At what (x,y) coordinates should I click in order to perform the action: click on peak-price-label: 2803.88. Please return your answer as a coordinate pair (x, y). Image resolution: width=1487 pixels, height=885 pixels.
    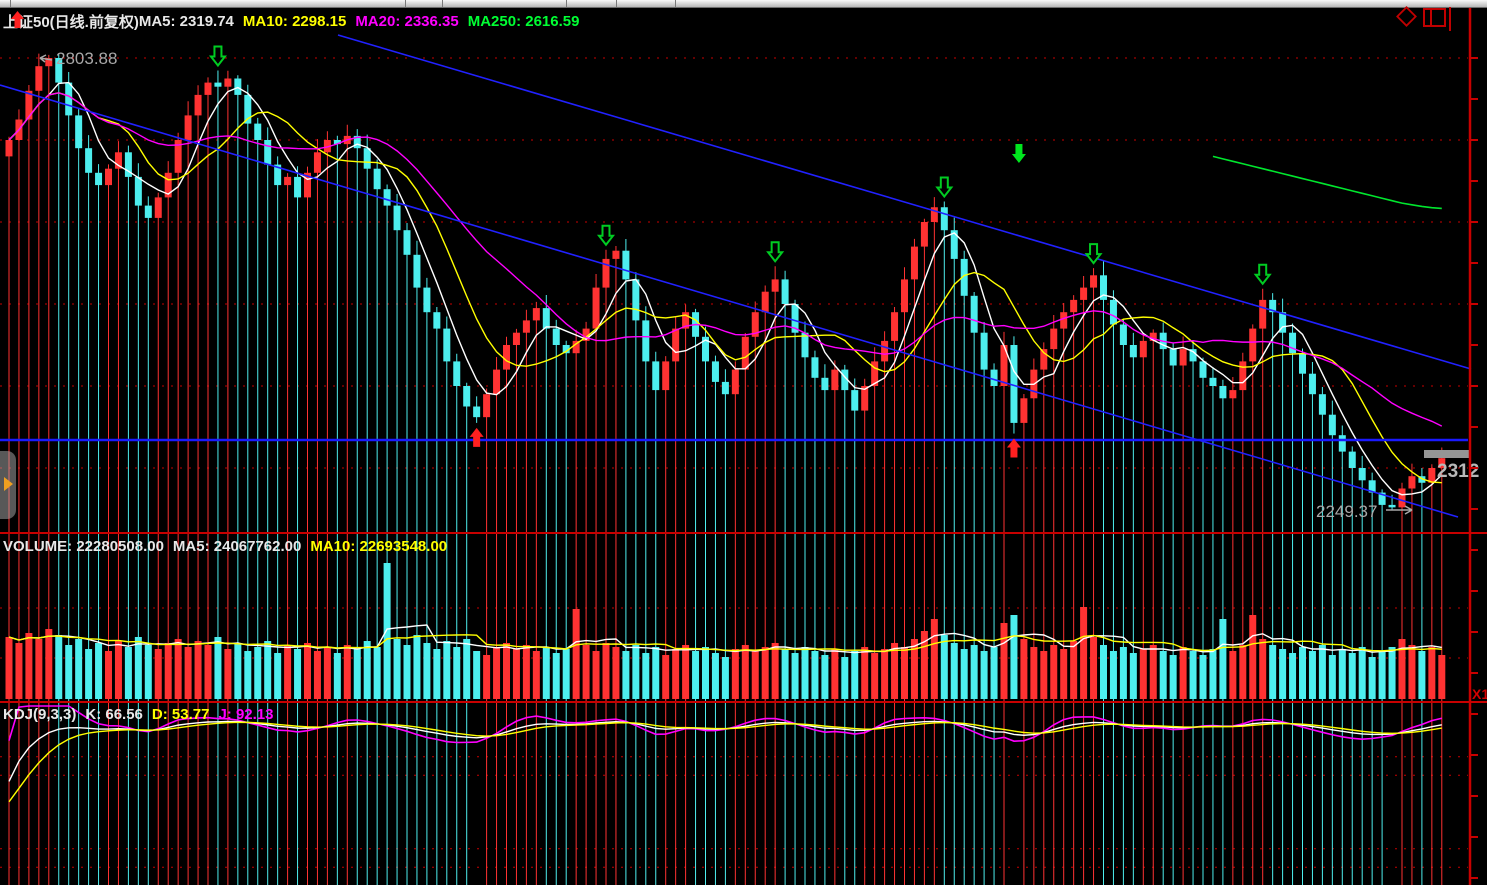
    Looking at the image, I should click on (86, 58).